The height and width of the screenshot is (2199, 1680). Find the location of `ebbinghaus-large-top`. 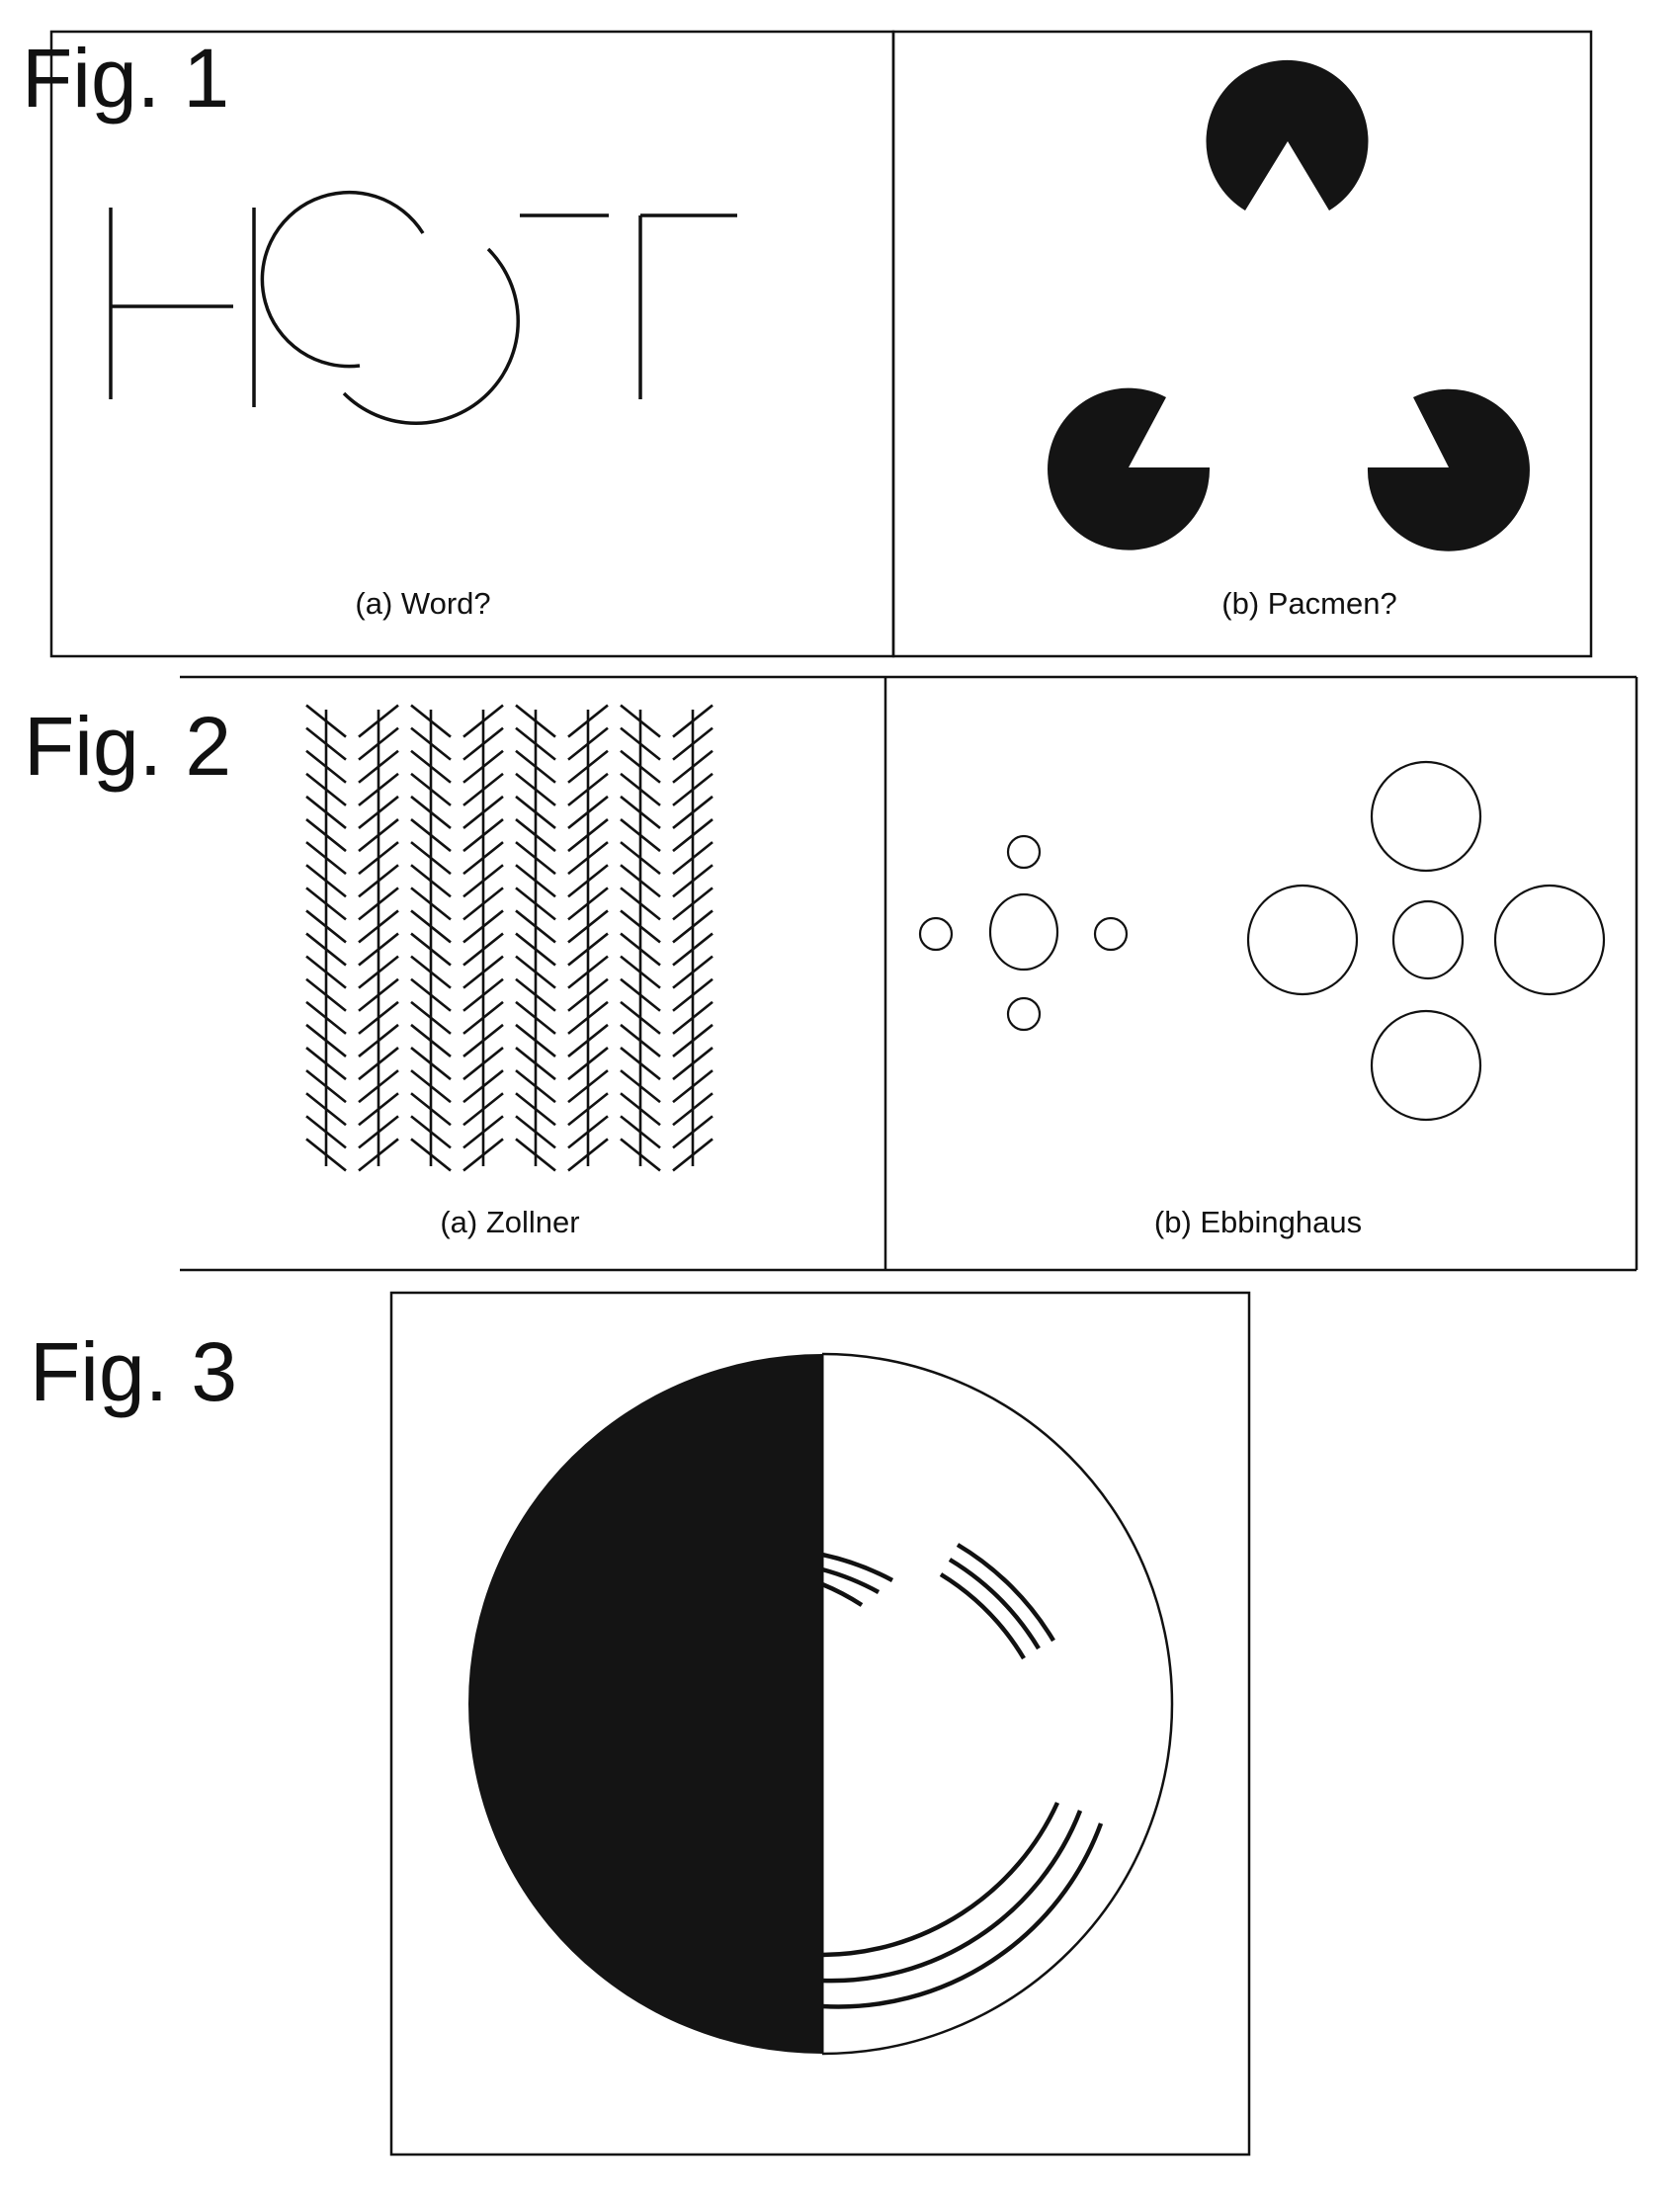

ebbinghaus-large-top is located at coordinates (1426, 816).